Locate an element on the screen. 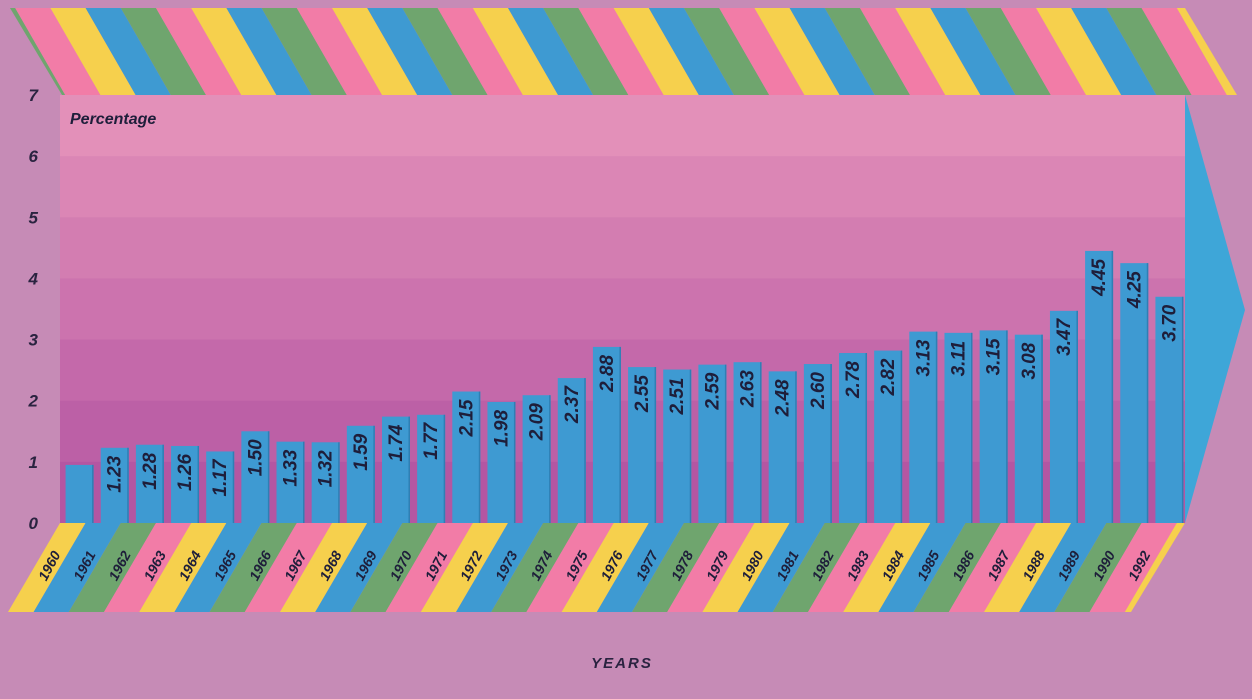  data-label: 2.59 is located at coordinates (712, 391).